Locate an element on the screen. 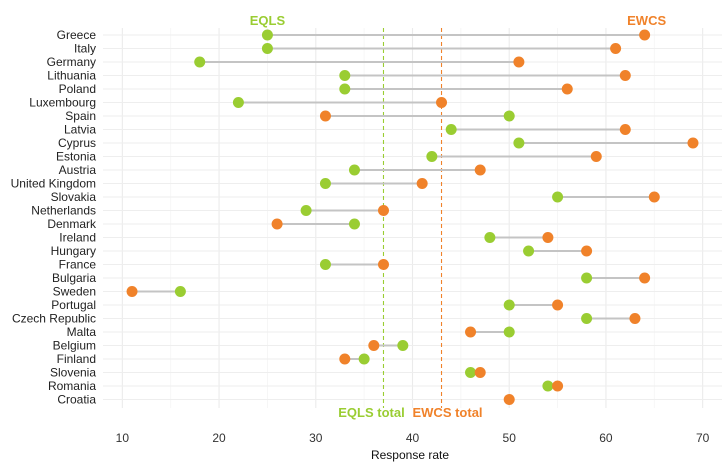 The image size is (727, 469). eqls-point-czech-republic is located at coordinates (587, 318).